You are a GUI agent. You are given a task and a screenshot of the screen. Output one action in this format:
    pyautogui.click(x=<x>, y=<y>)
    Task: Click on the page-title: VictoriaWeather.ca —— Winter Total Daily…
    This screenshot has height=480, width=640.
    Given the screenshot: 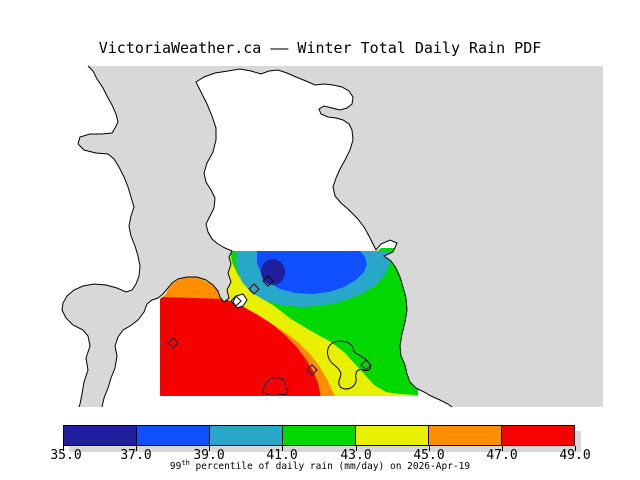 What is the action you would take?
    pyautogui.click(x=320, y=48)
    